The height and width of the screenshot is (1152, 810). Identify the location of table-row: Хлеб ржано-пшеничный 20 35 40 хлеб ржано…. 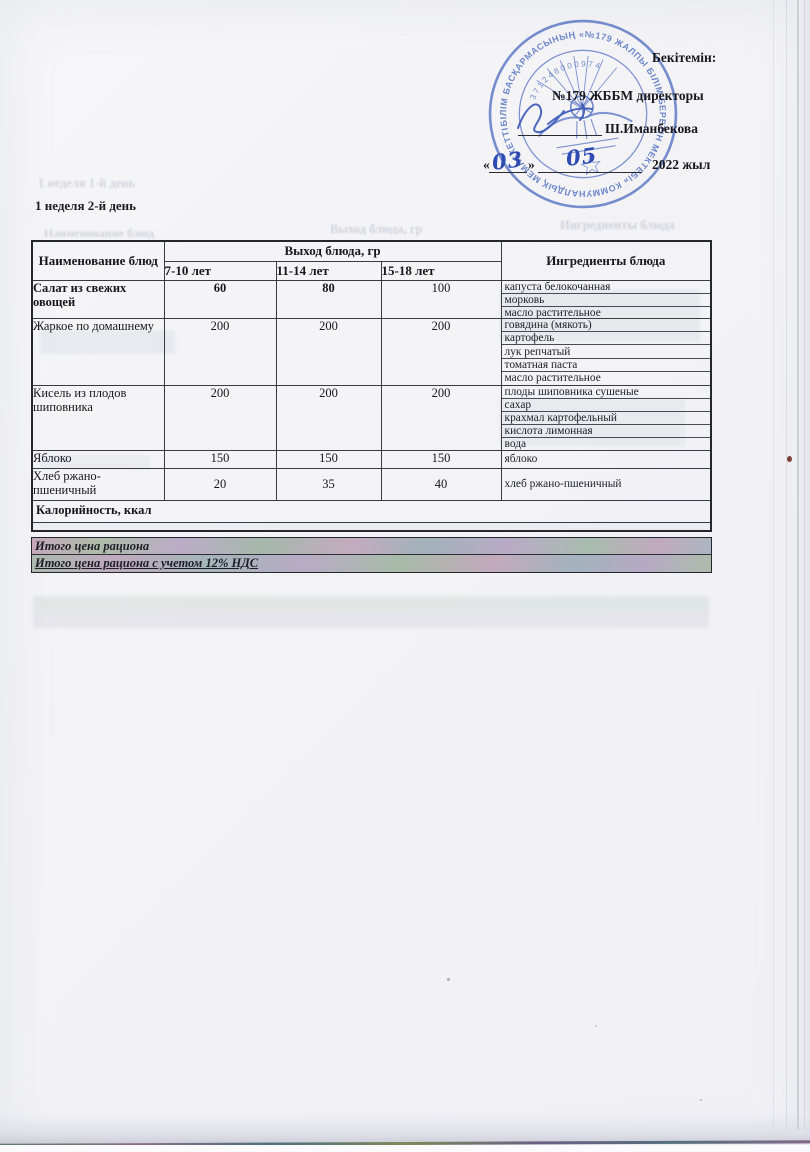
(371, 484).